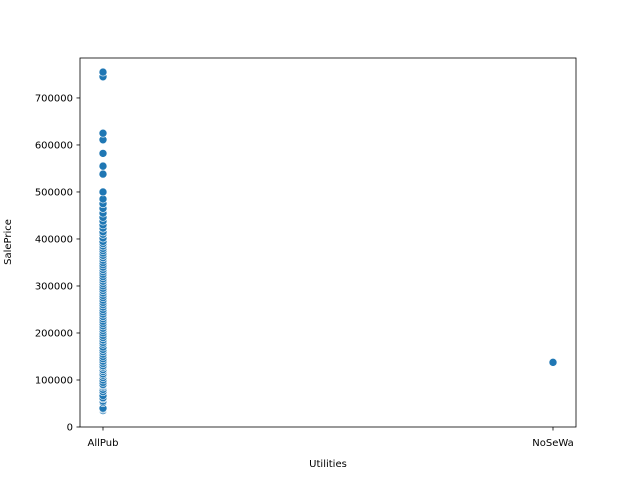 The height and width of the screenshot is (480, 640). What do you see at coordinates (54, 333) in the screenshot?
I see `y-tick-label: 200000` at bounding box center [54, 333].